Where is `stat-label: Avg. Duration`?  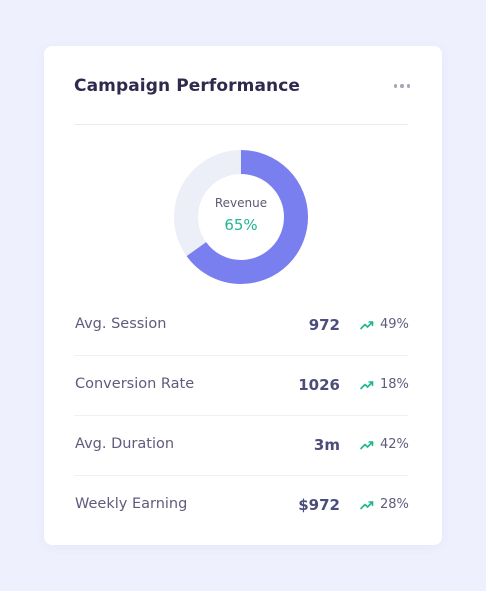 stat-label: Avg. Duration is located at coordinates (125, 444).